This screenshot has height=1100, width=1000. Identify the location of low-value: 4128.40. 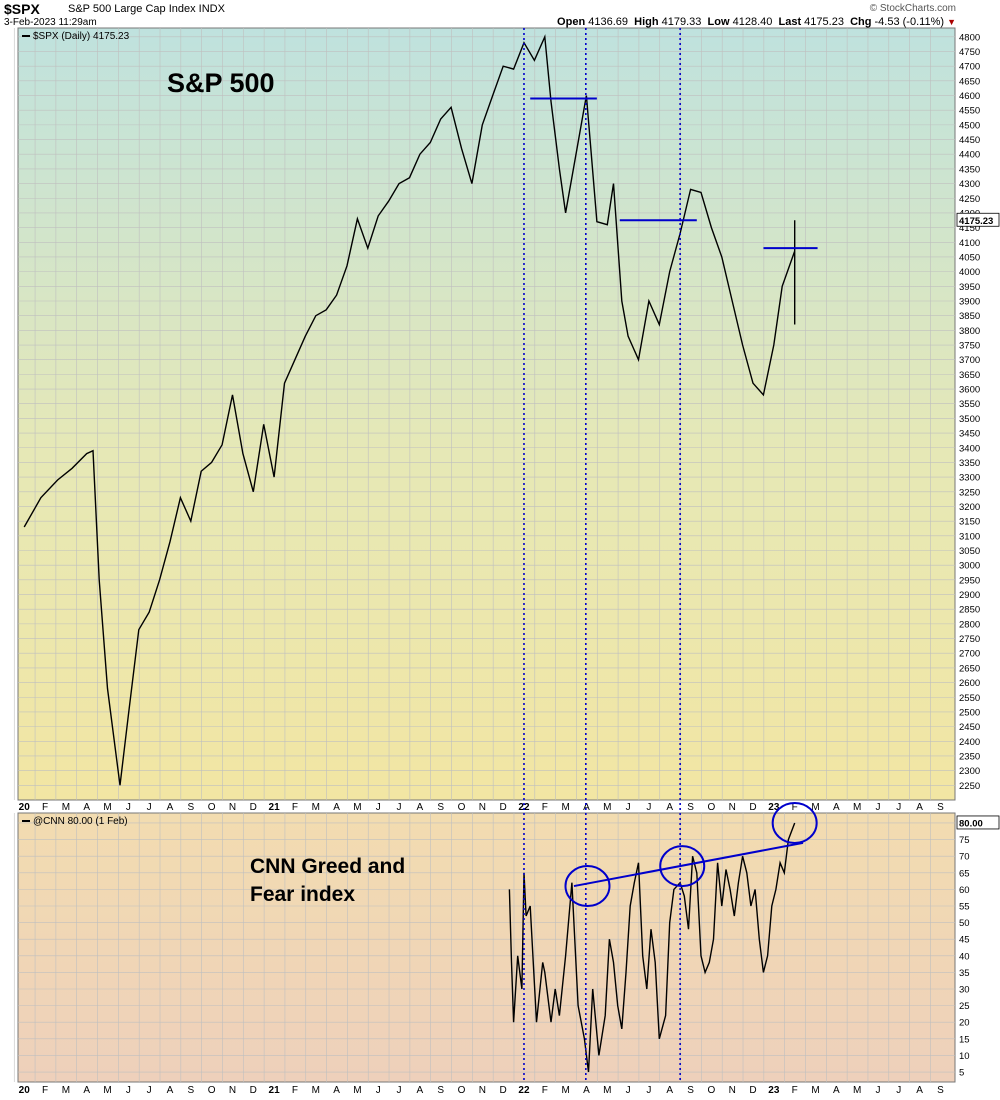
(752, 22).